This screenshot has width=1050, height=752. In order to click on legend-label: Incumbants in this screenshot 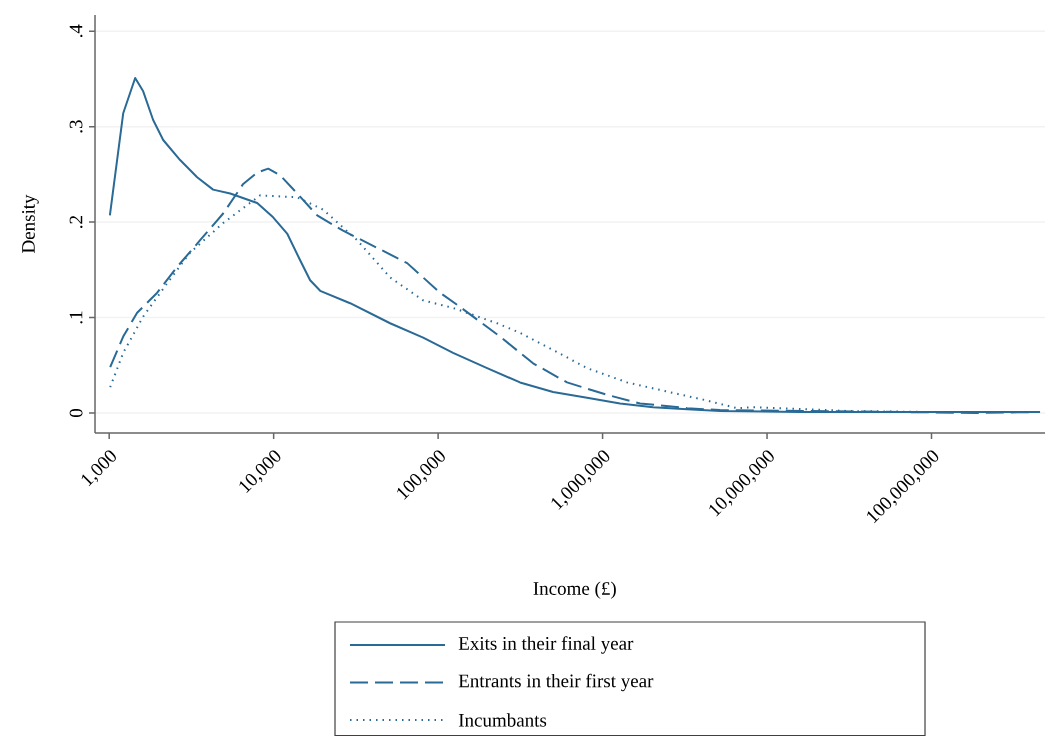, I will do `click(502, 720)`.